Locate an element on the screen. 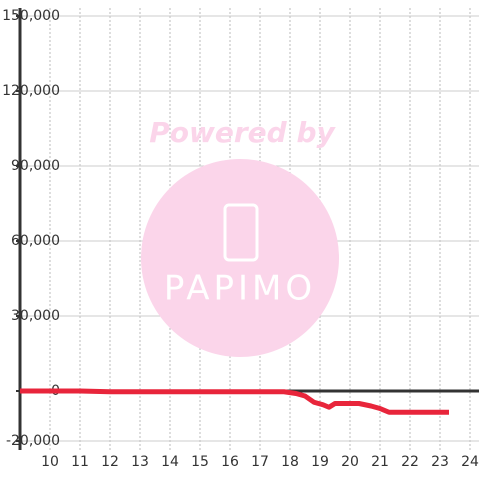 The width and height of the screenshot is (480, 484). x-tick-label: 17 is located at coordinates (260, 462).